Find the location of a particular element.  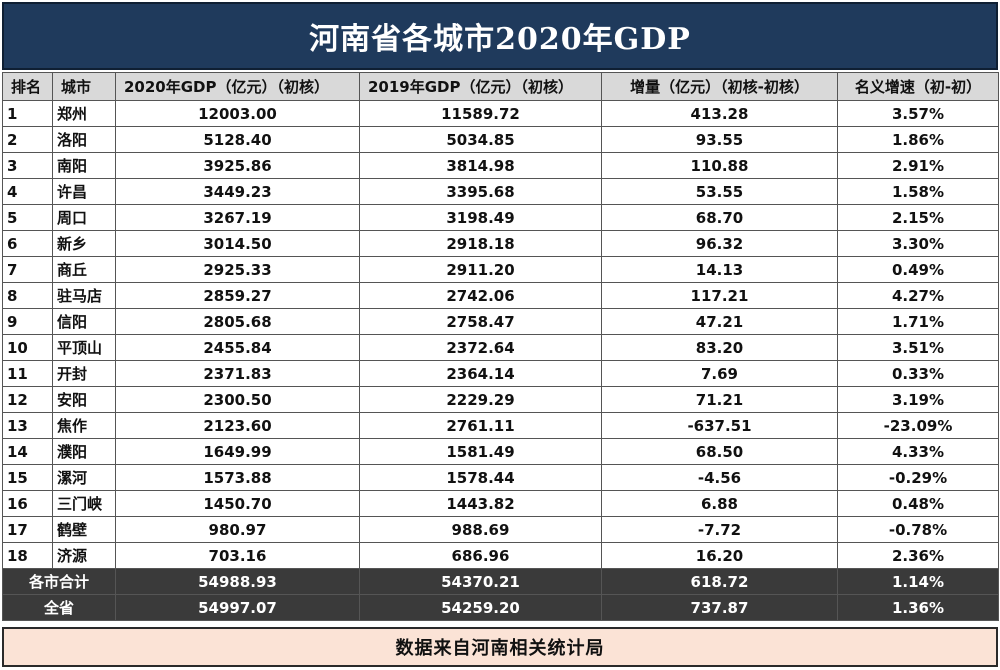

table-row: 17 鹤壁 980.97 988.69 -7.72 -0.78% is located at coordinates (500, 529).